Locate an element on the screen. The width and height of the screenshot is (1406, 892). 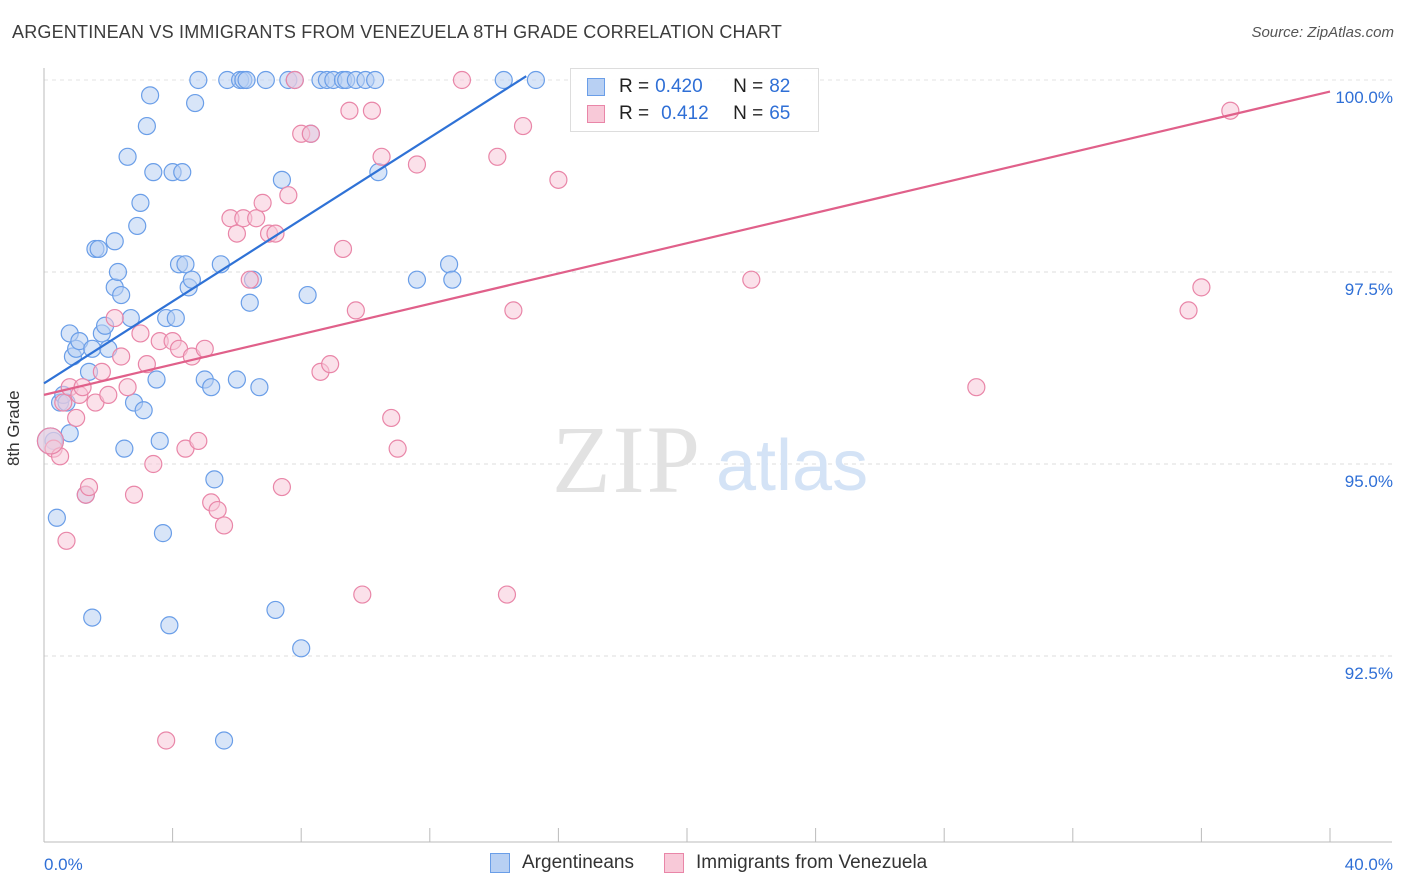
legend-r-label: R = is located at coordinates (634, 113).